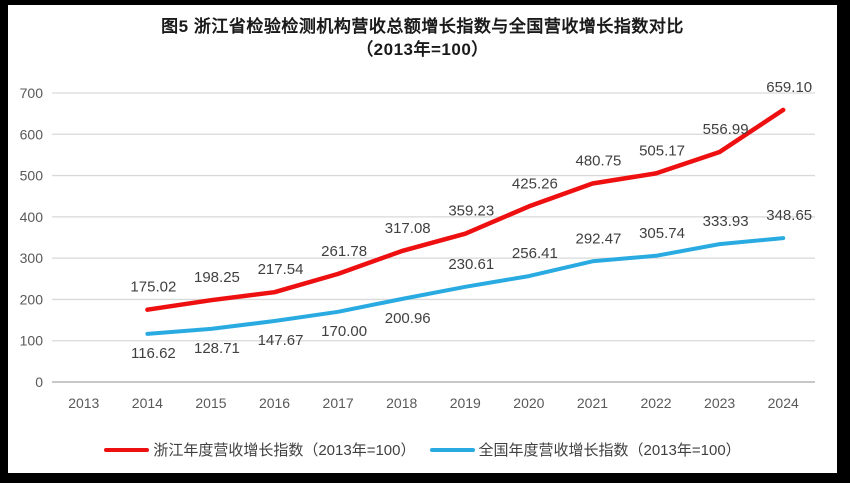  I want to click on data-label-national: 230.61, so click(471, 264).